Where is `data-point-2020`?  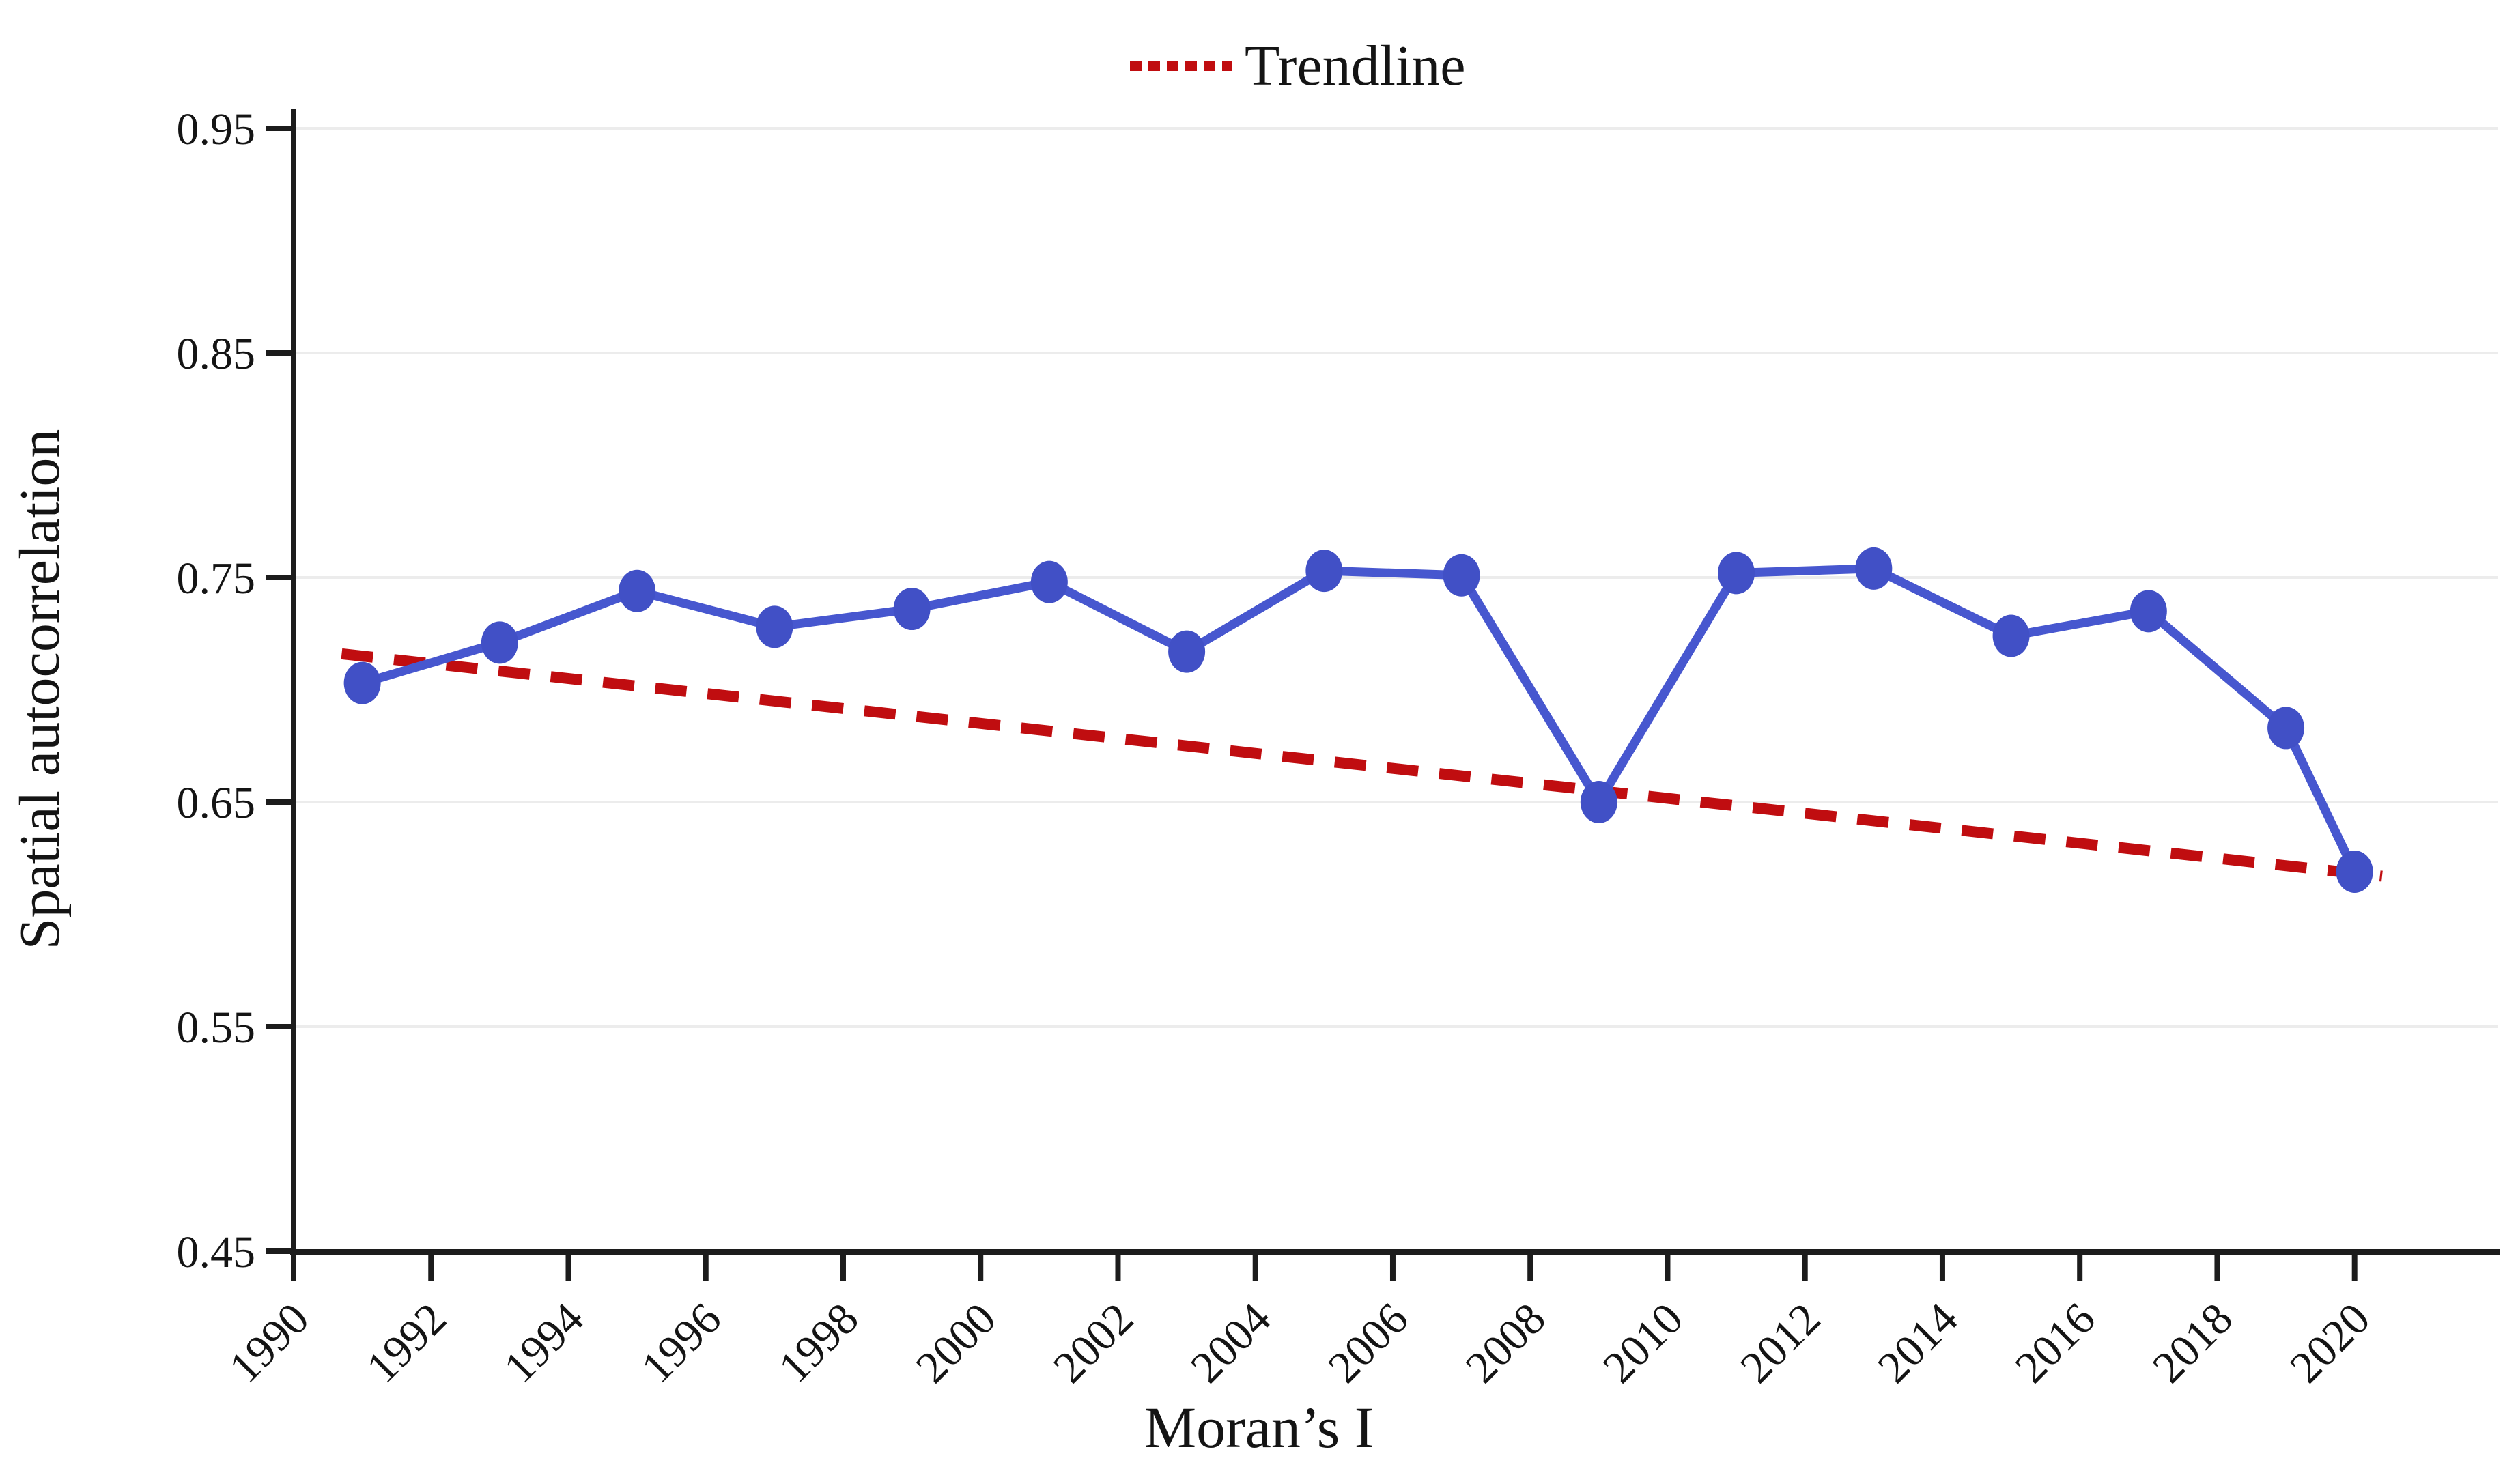 data-point-2020 is located at coordinates (2354, 871).